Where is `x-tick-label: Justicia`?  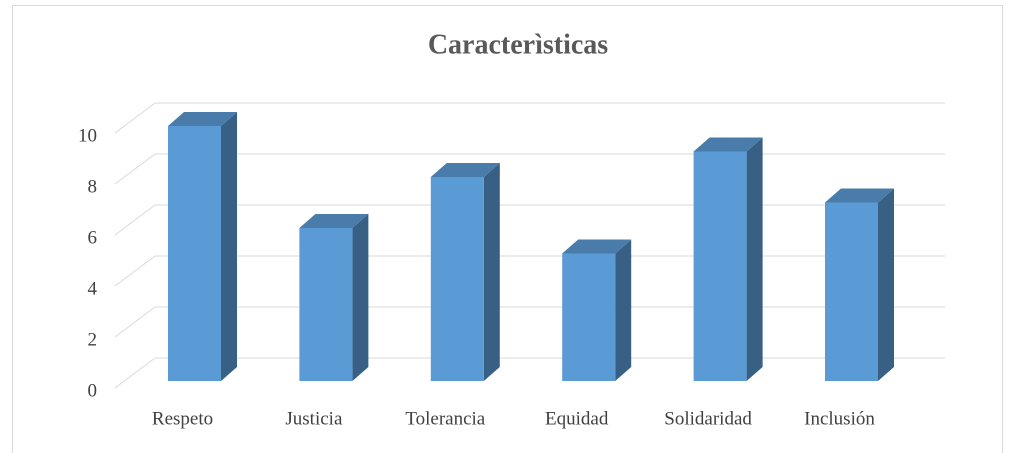 x-tick-label: Justicia is located at coordinates (314, 418).